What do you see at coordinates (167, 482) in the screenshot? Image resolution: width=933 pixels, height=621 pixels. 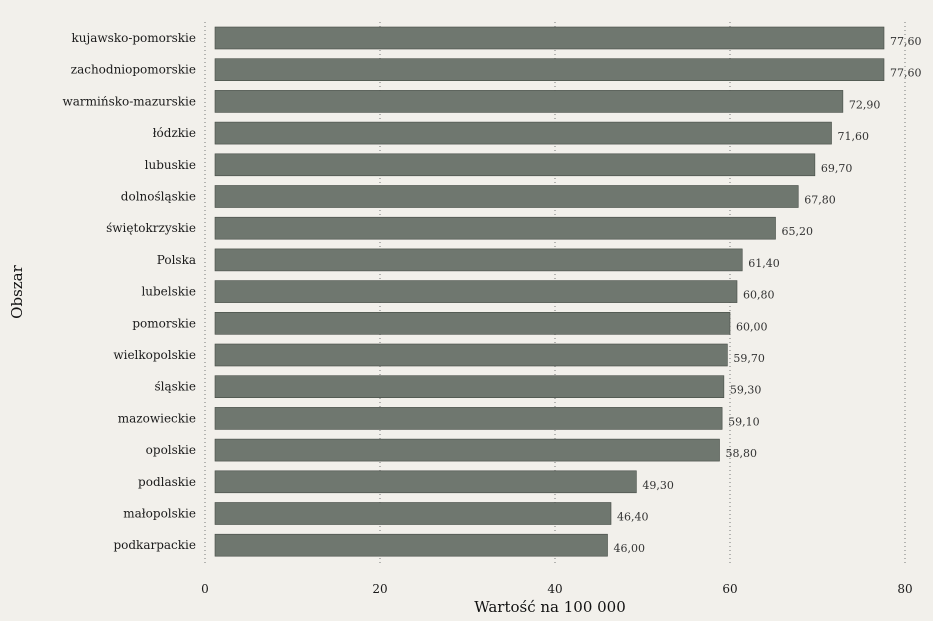 I see `category-label: podlaskie` at bounding box center [167, 482].